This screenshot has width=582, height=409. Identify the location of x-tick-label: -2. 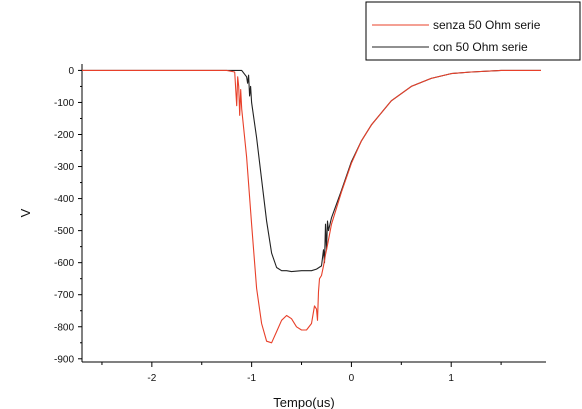
(151, 378).